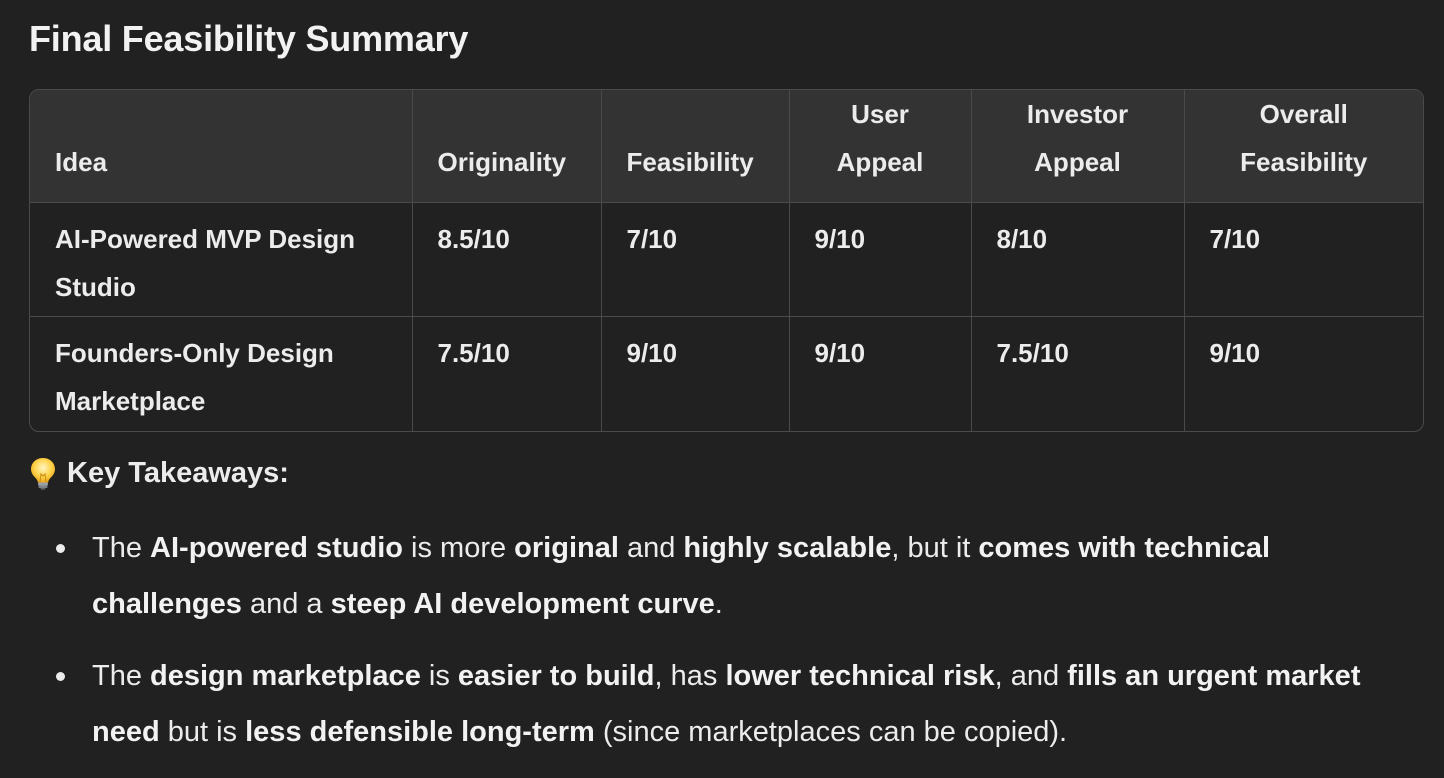 This screenshot has height=778, width=1444. Describe the element at coordinates (221, 146) in the screenshot. I see `header-idea: Idea` at that location.